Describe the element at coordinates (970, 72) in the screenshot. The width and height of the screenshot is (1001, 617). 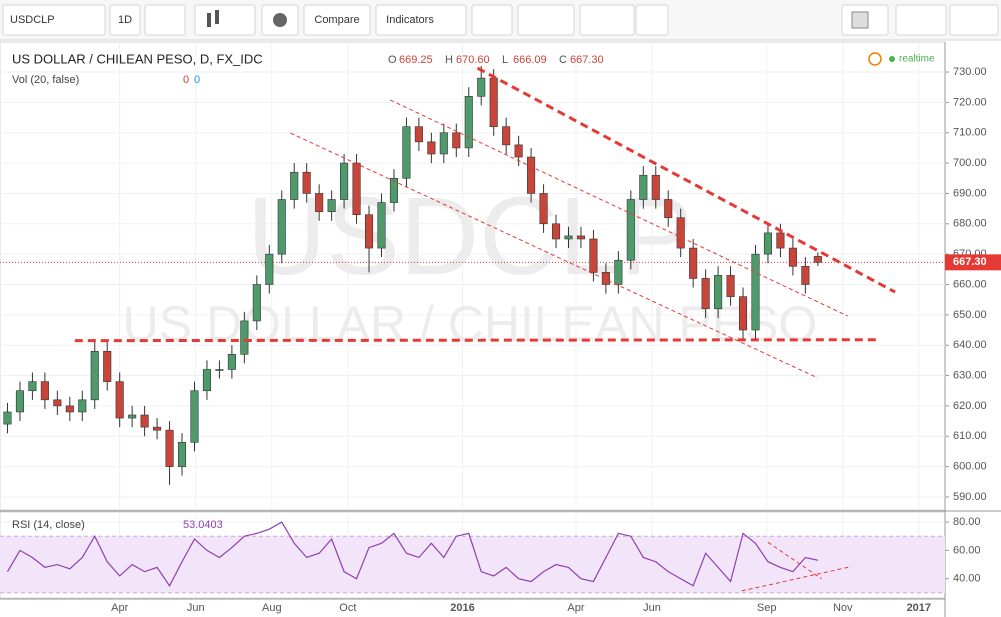
I see `y-tick-label: 730.00` at that location.